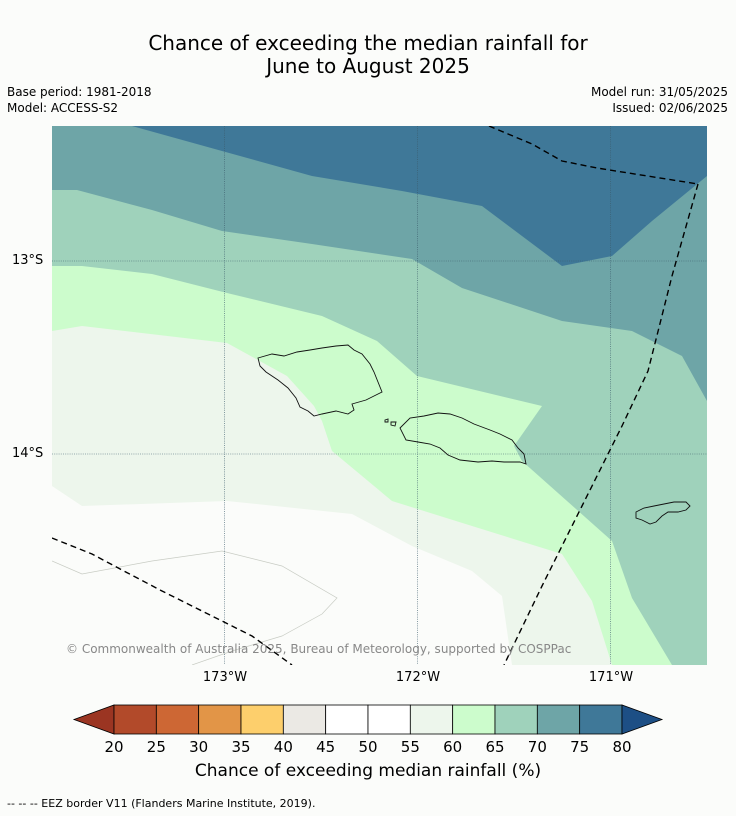 This screenshot has height=816, width=736. I want to click on colorbar-tick-label: 45, so click(325, 747).